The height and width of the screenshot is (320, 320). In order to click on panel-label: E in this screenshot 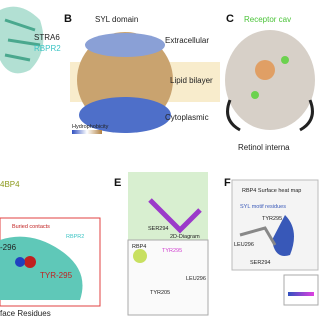, I will do `click(117, 183)`.